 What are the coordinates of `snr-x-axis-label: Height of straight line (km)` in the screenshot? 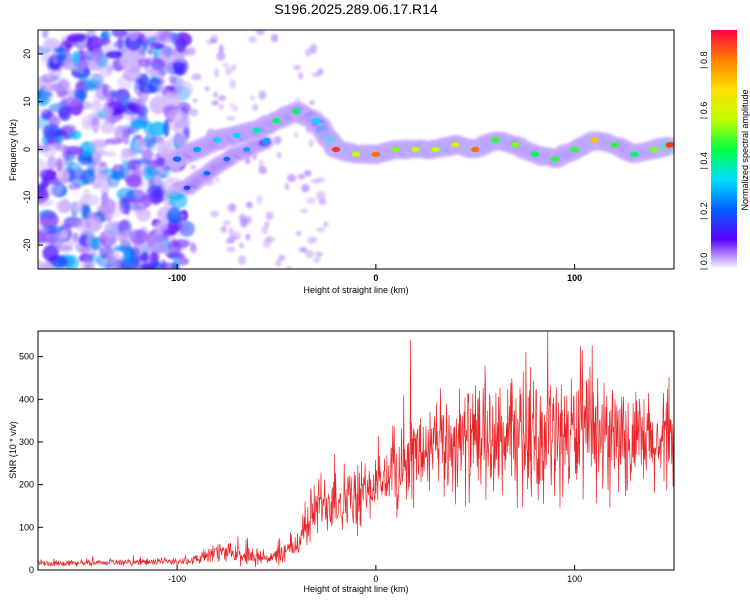 It's located at (355, 589).